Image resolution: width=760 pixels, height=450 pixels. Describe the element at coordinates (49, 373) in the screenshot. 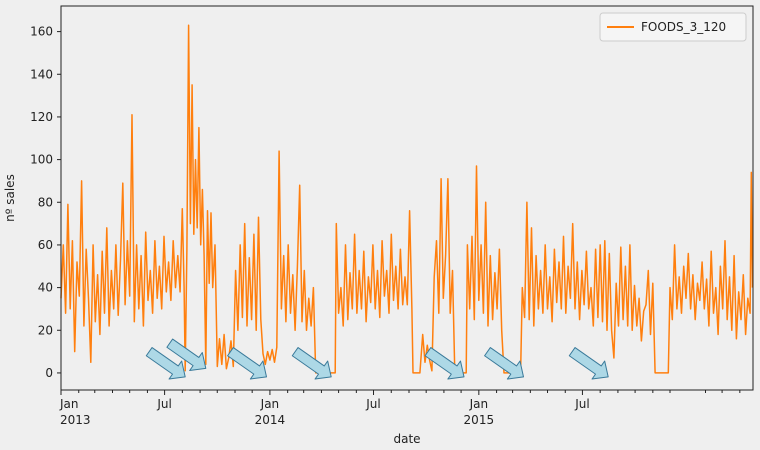

I see `y-tick-label: 0` at that location.